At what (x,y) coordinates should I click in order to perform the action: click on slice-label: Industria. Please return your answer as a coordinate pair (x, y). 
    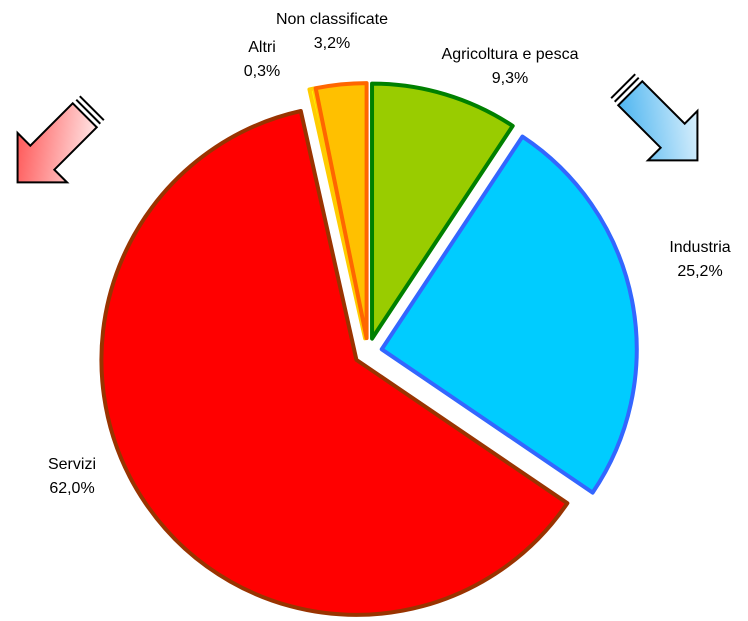
    Looking at the image, I should click on (699, 247).